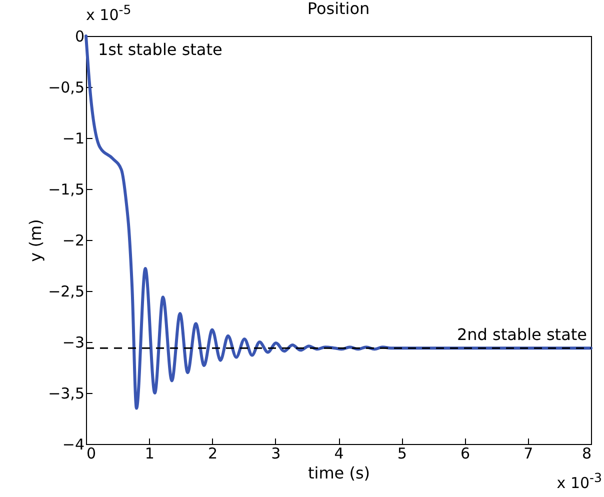 The width and height of the screenshot is (604, 497). I want to click on y-tick-label: −0,5, so click(66, 87).